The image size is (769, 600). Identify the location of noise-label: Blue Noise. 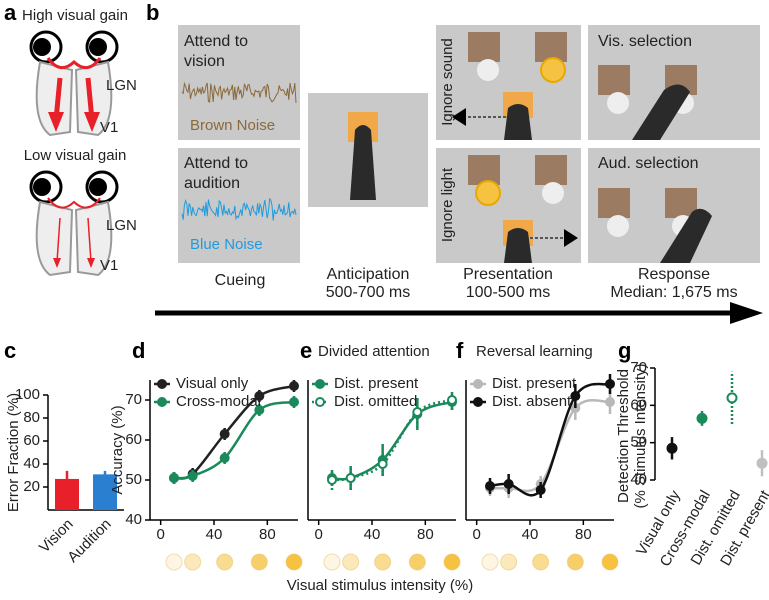
(226, 244).